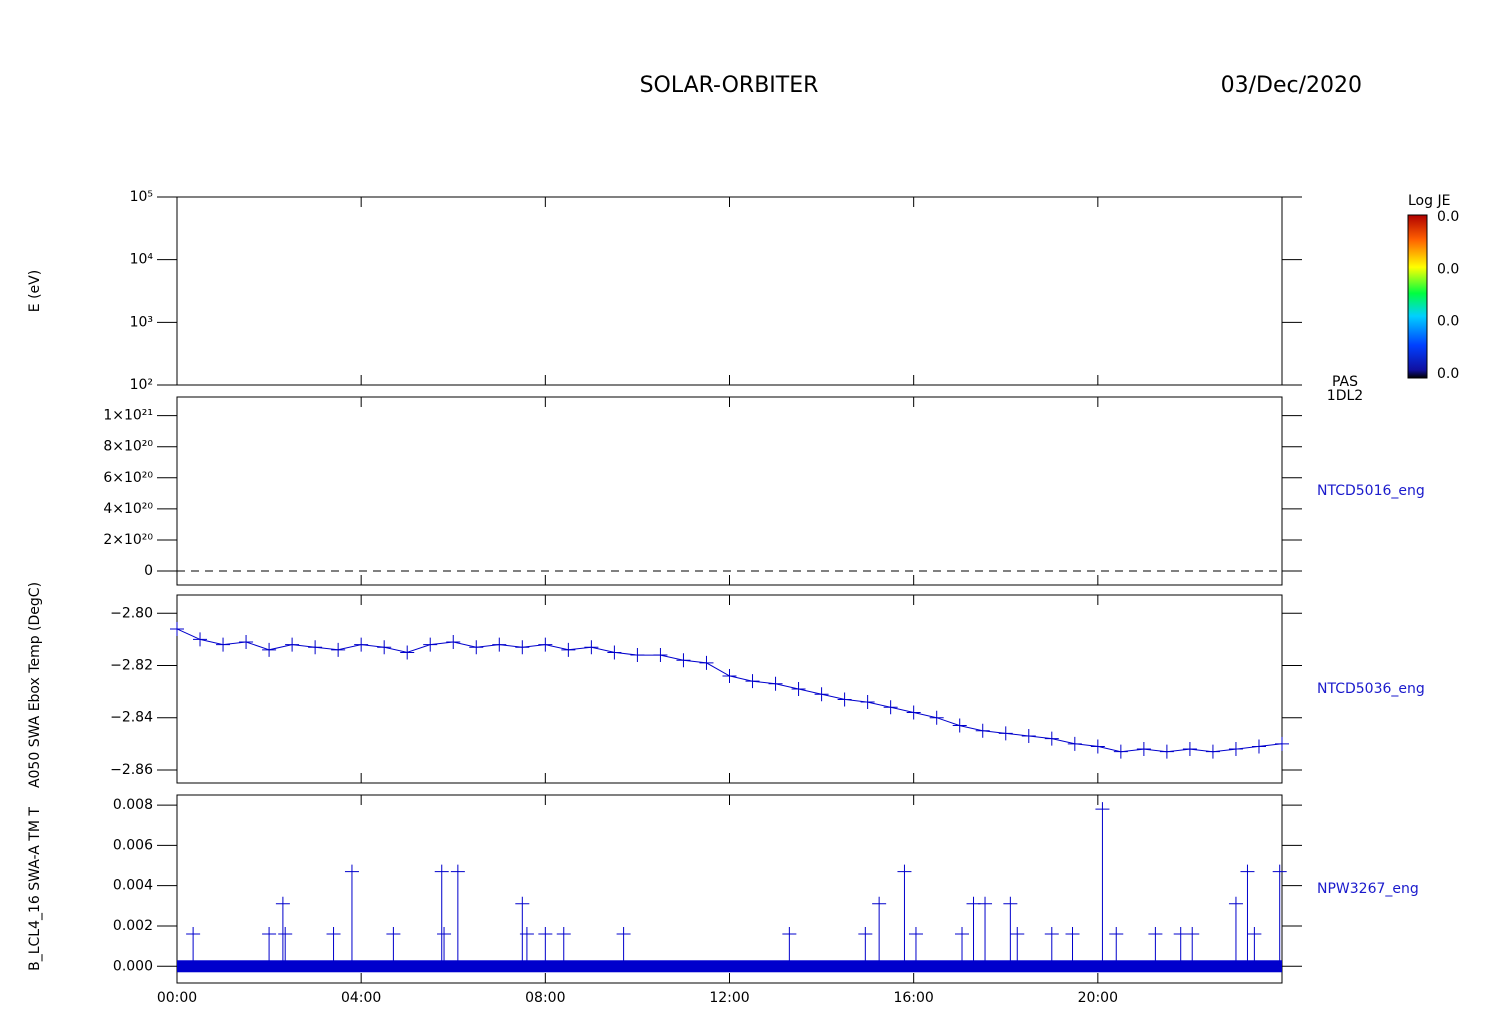 This screenshot has height=1020, width=1512. I want to click on y-axis-label: A050 SWA Ebox Temp (DegC), so click(35, 685).